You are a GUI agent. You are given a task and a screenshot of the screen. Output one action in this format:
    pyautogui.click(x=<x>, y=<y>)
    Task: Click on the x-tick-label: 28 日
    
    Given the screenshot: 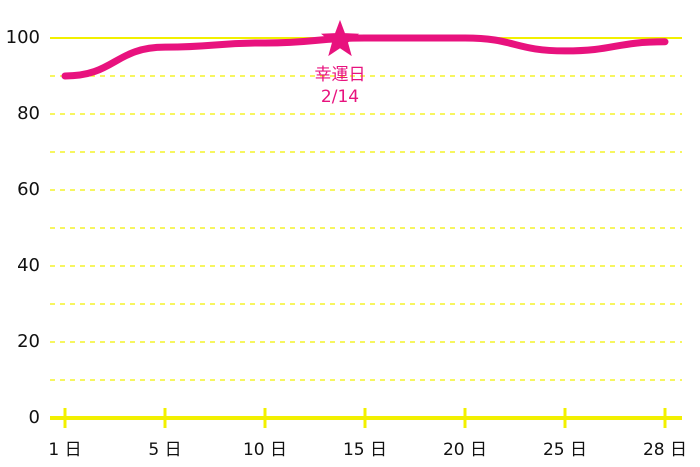 What is the action you would take?
    pyautogui.click(x=665, y=450)
    